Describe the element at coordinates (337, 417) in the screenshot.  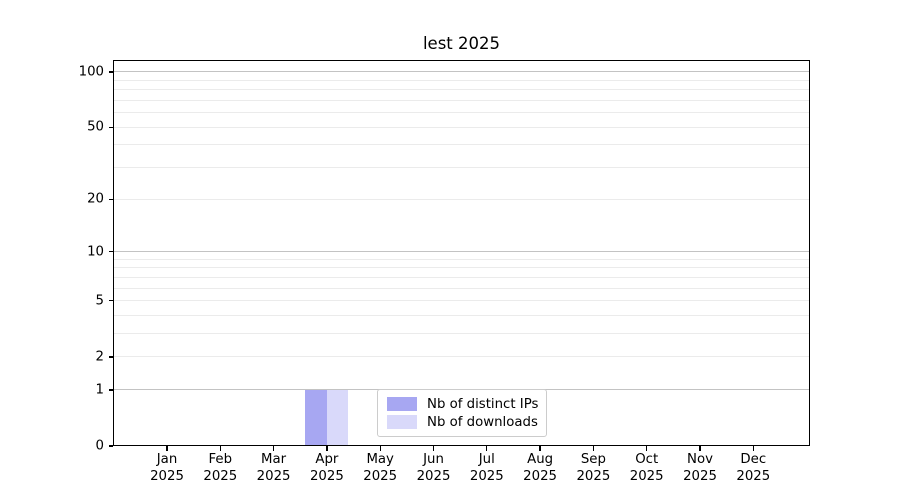
I see `bar-downloads` at that location.